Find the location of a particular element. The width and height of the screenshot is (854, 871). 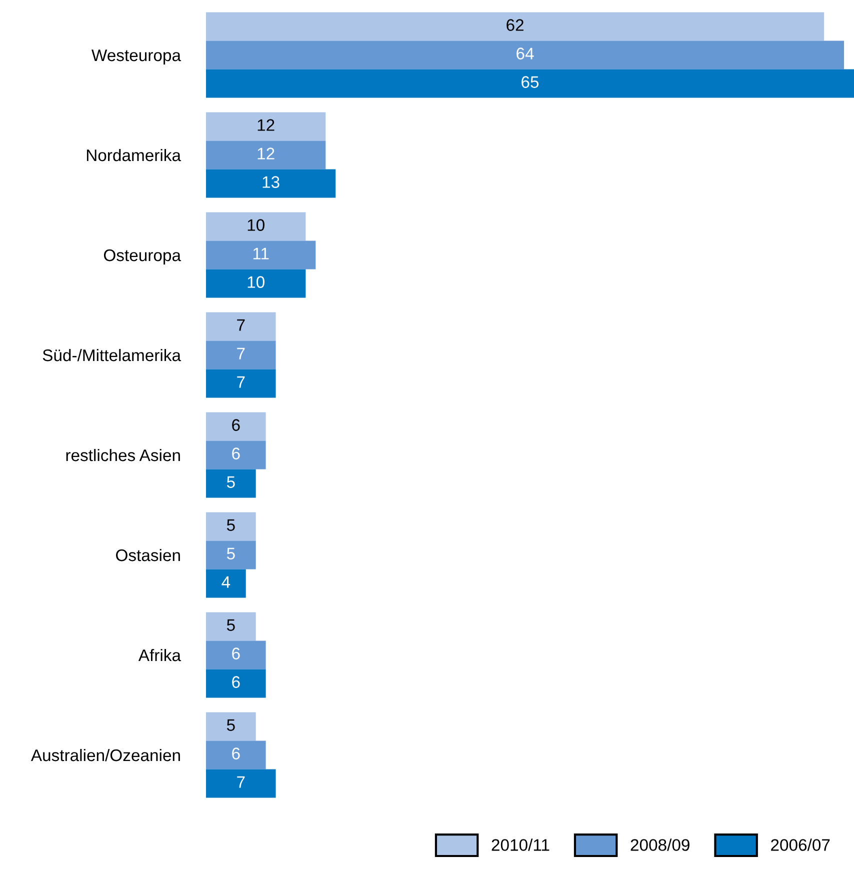

y-tick-label: Australien/Ozeanien is located at coordinates (105, 755).